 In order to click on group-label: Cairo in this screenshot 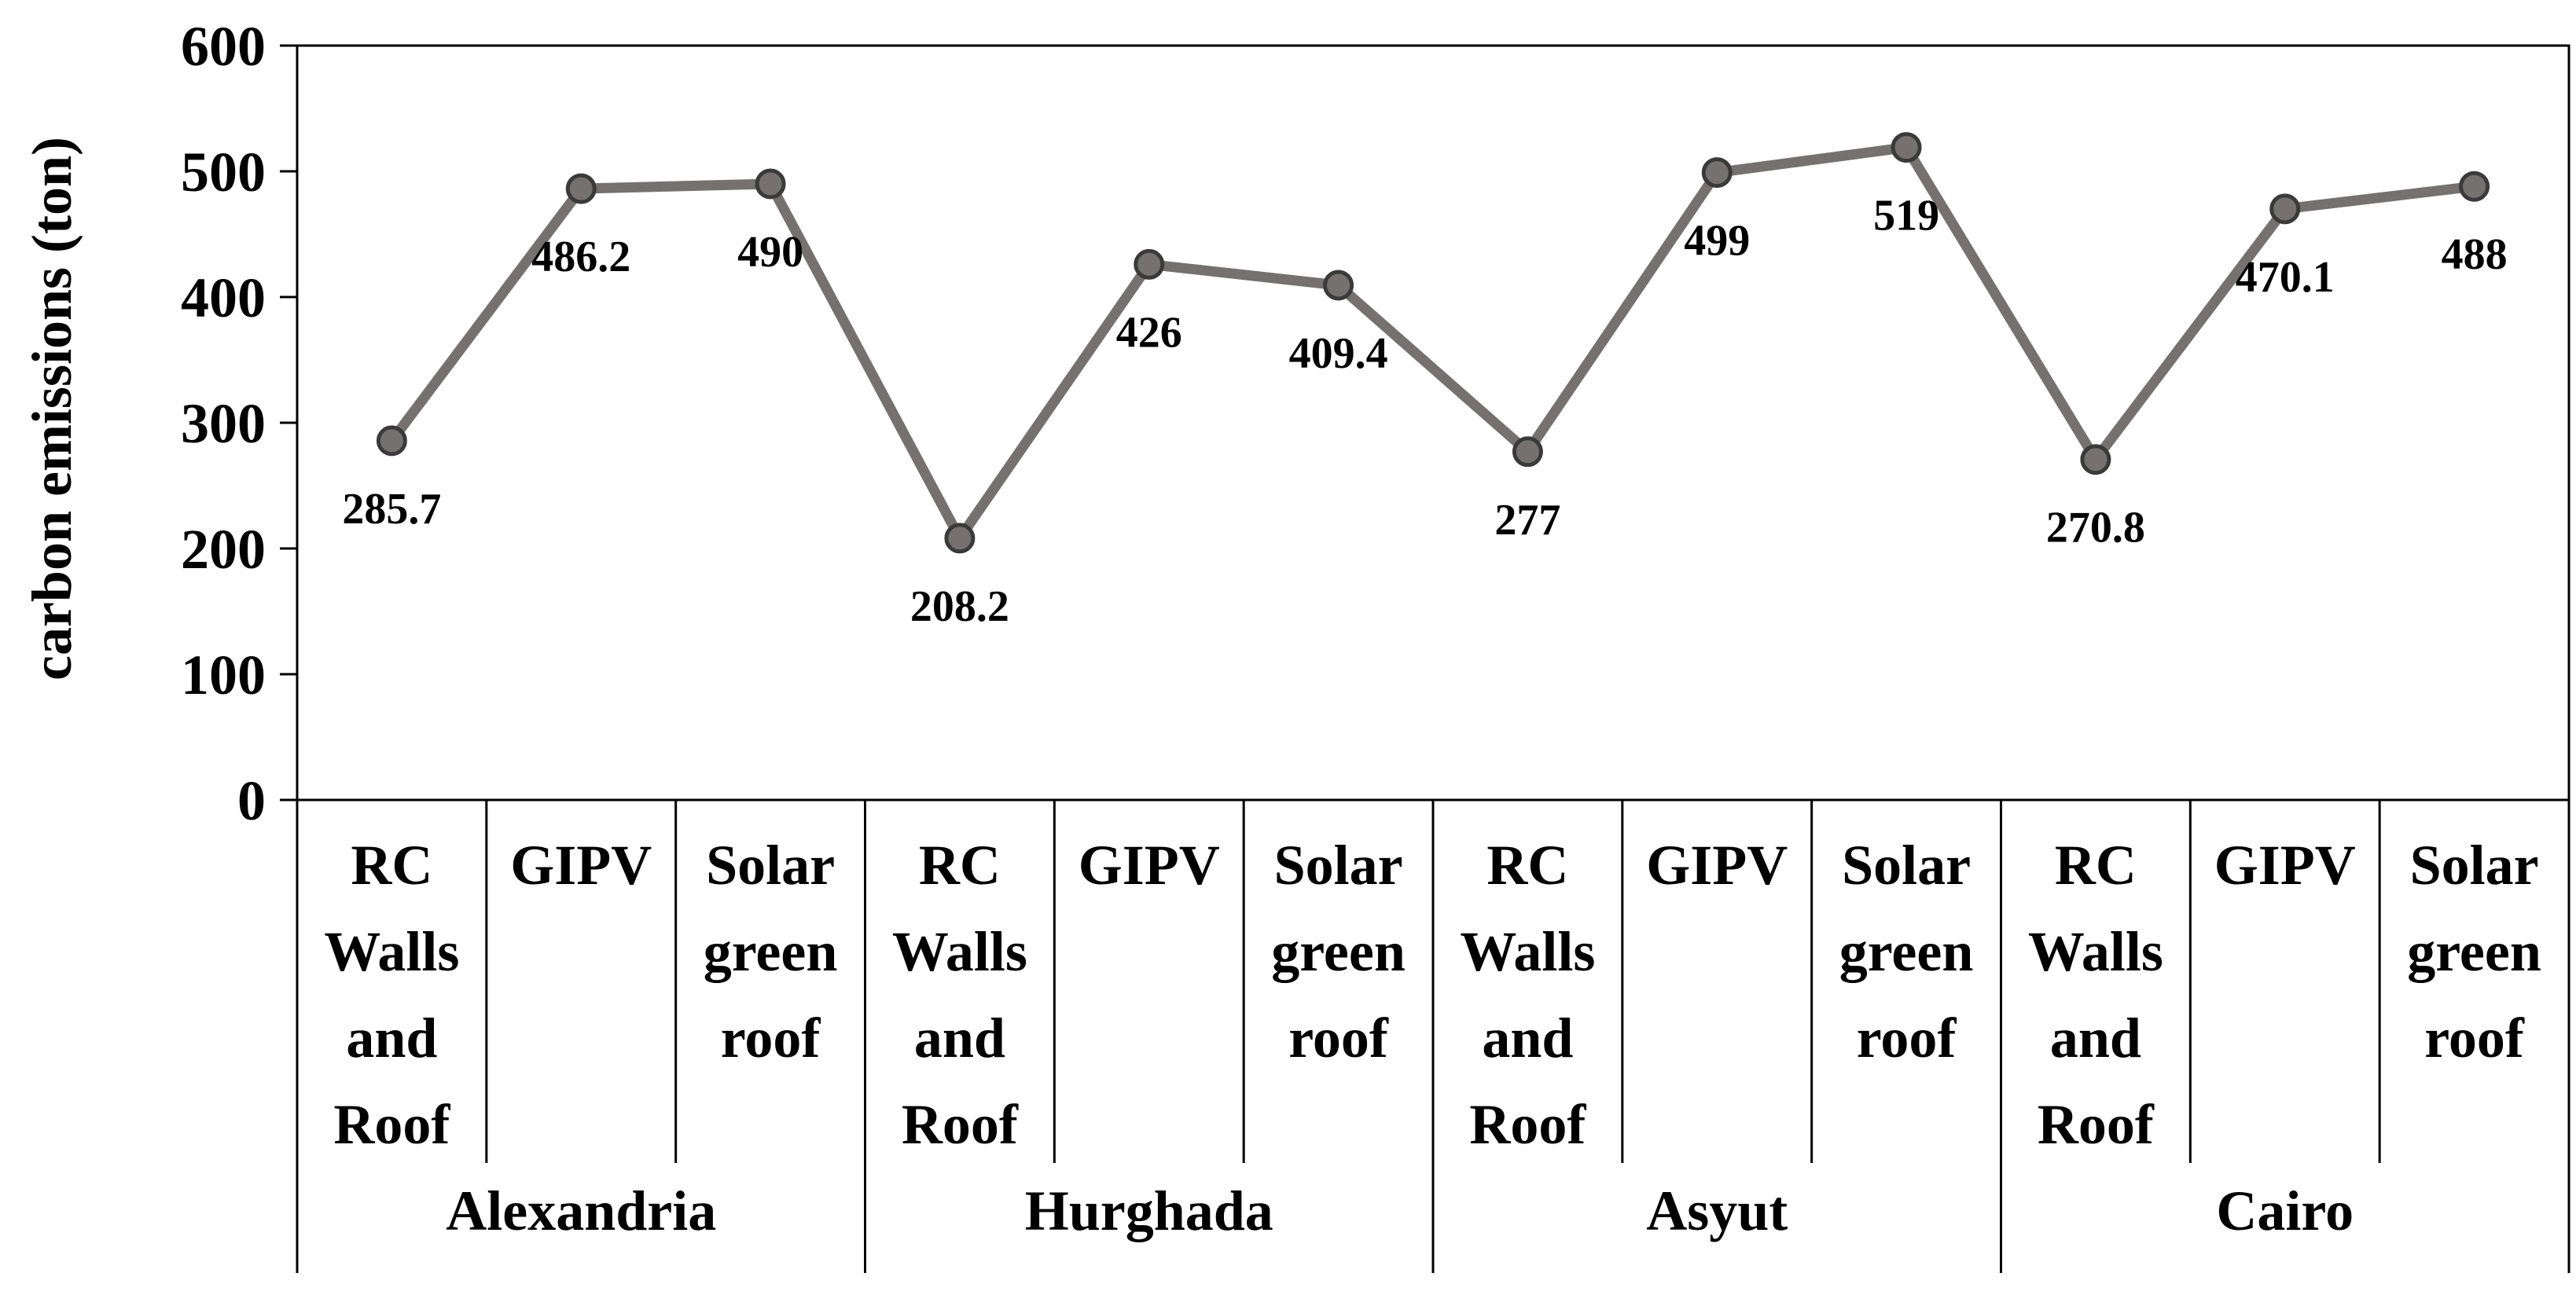, I will do `click(2285, 1210)`.